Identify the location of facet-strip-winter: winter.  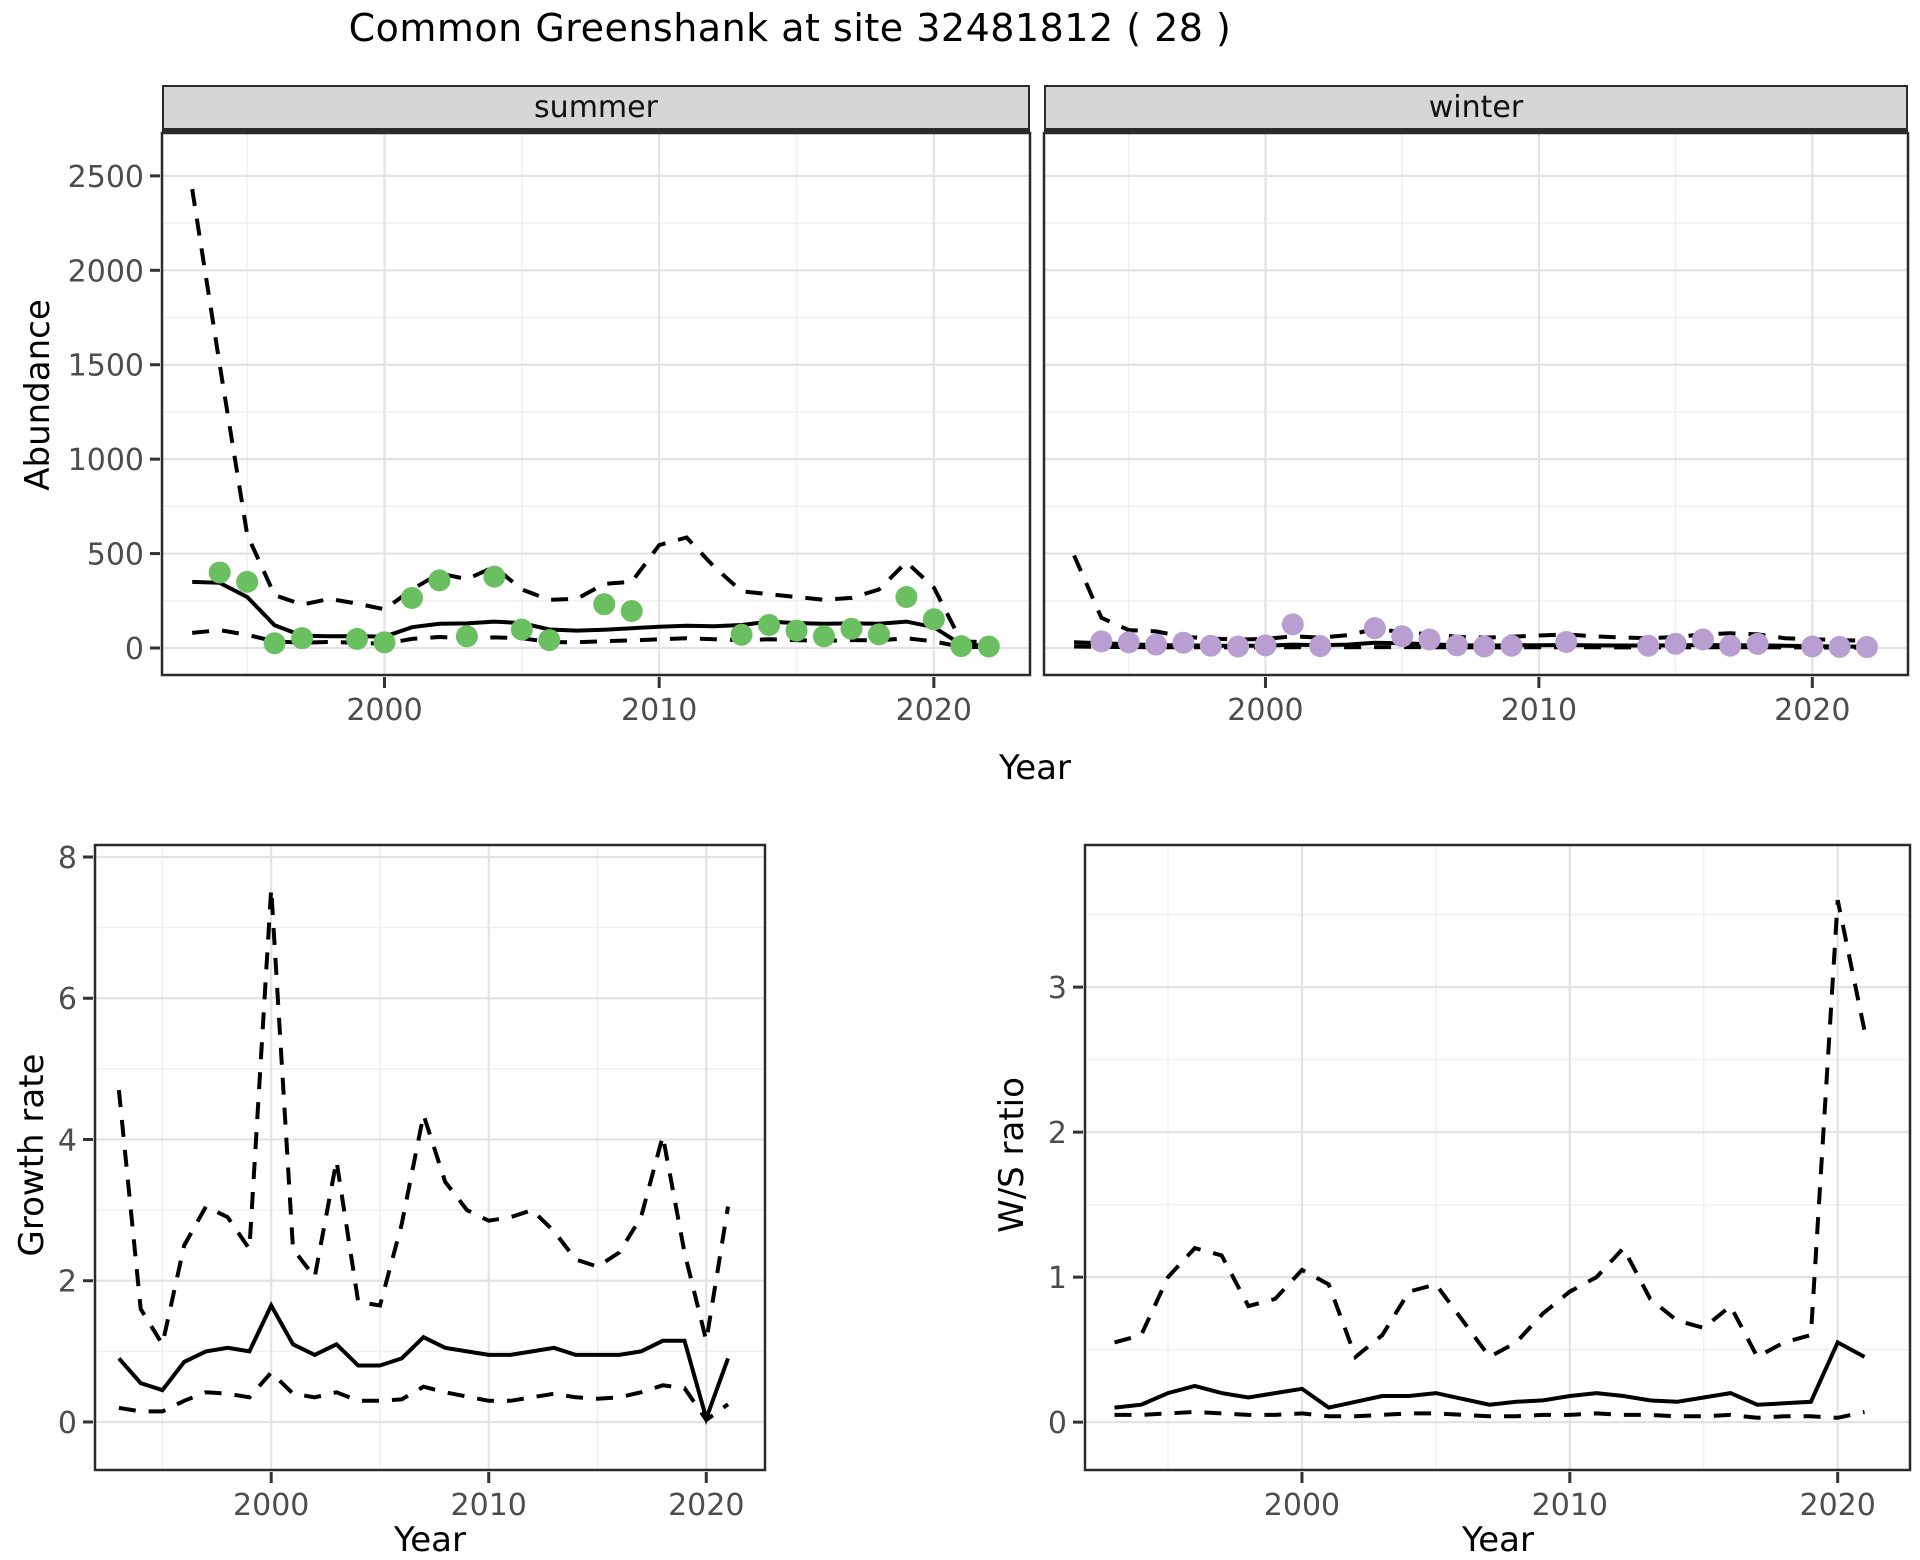
(1476, 109).